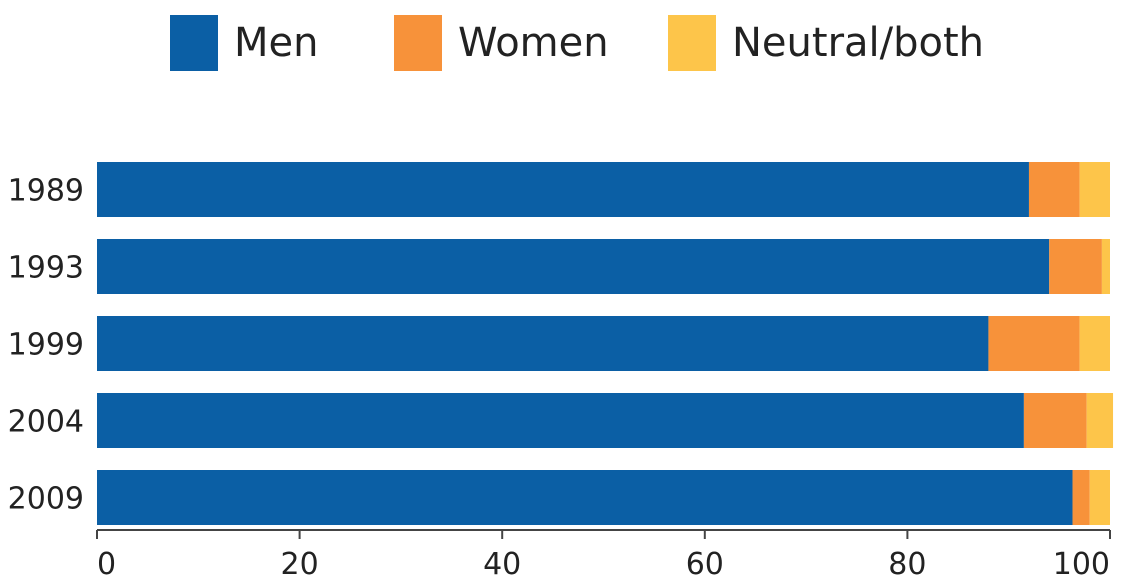 The width and height of the screenshot is (1141, 582). I want to click on legend-swatch-men, so click(194, 43).